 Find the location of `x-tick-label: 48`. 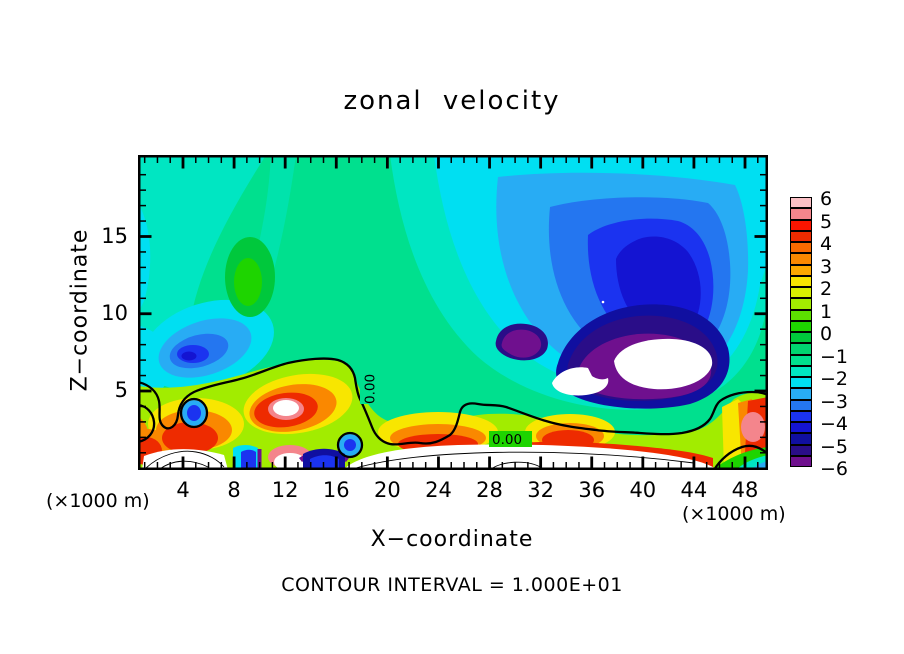

x-tick-label: 48 is located at coordinates (745, 490).